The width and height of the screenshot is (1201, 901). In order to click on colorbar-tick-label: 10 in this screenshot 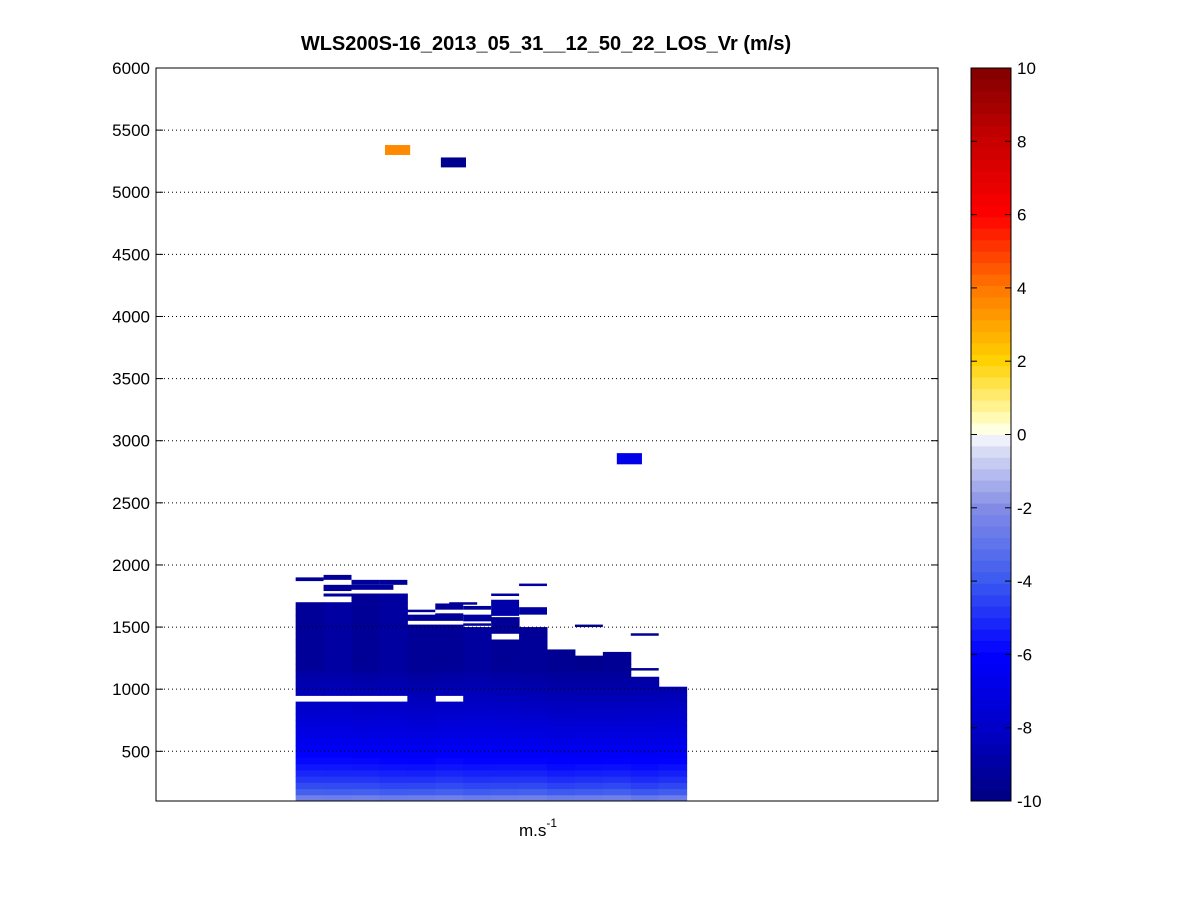, I will do `click(1026, 68)`.